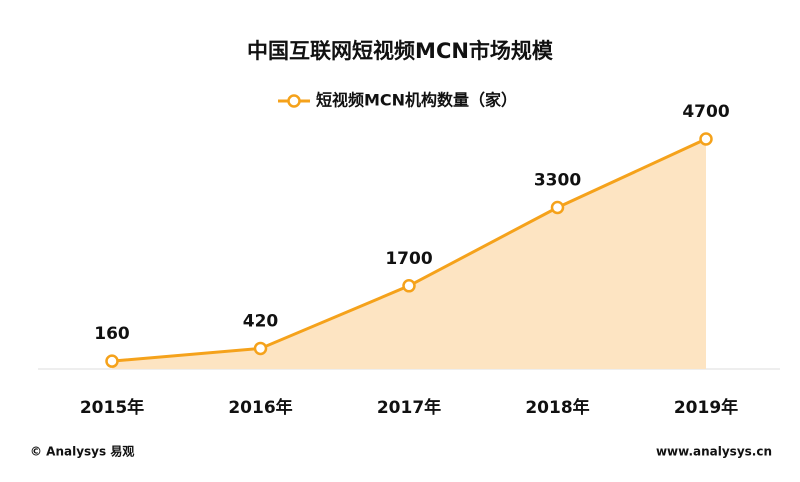 The height and width of the screenshot is (482, 800). What do you see at coordinates (714, 452) in the screenshot?
I see `website: www.analysys.cn` at bounding box center [714, 452].